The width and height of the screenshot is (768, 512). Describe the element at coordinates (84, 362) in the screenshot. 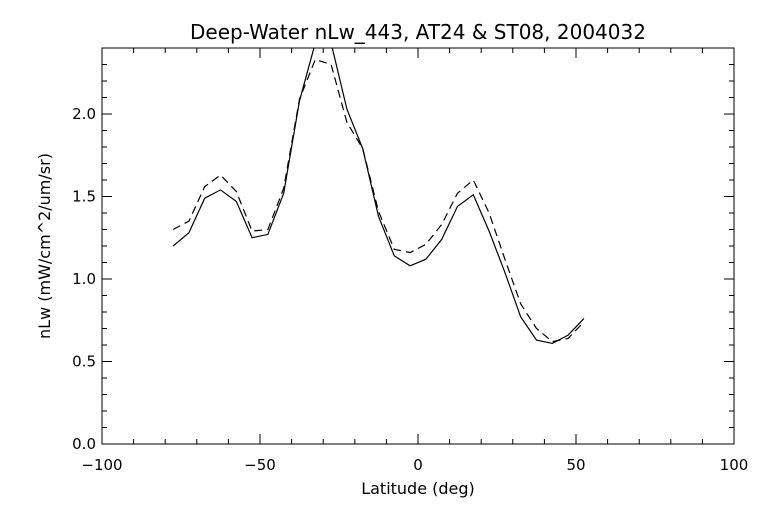

I see `y-tick-label: 0.5` at that location.